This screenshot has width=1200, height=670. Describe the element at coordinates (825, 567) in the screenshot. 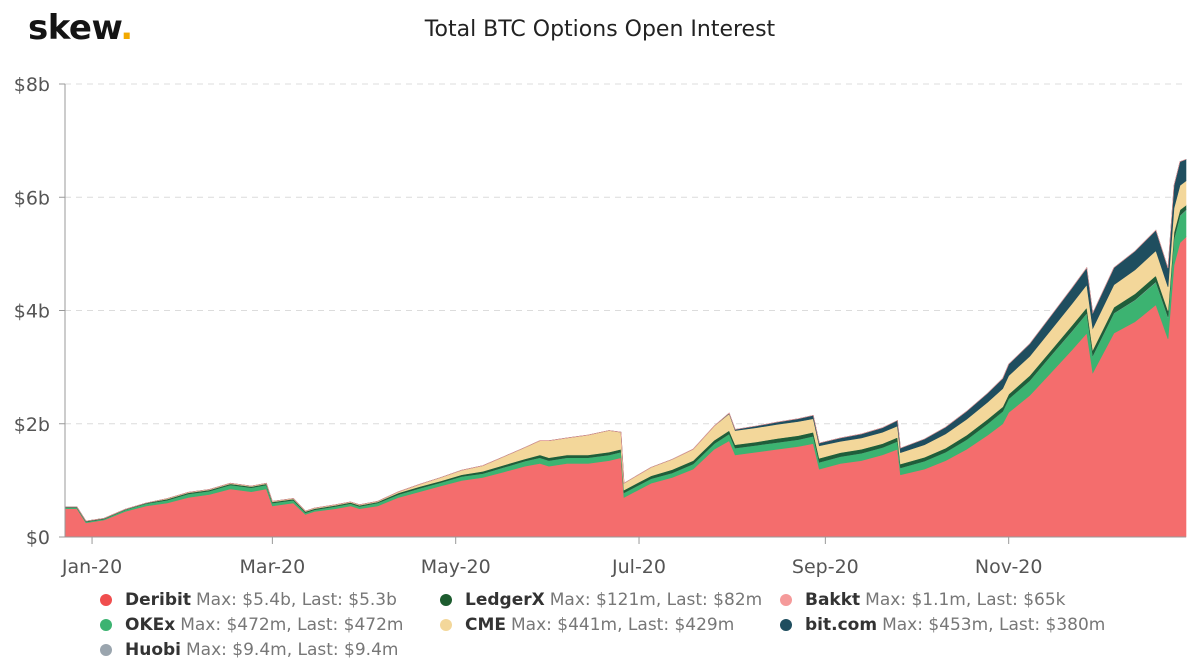

I see `x-tick-label: Sep-20` at that location.